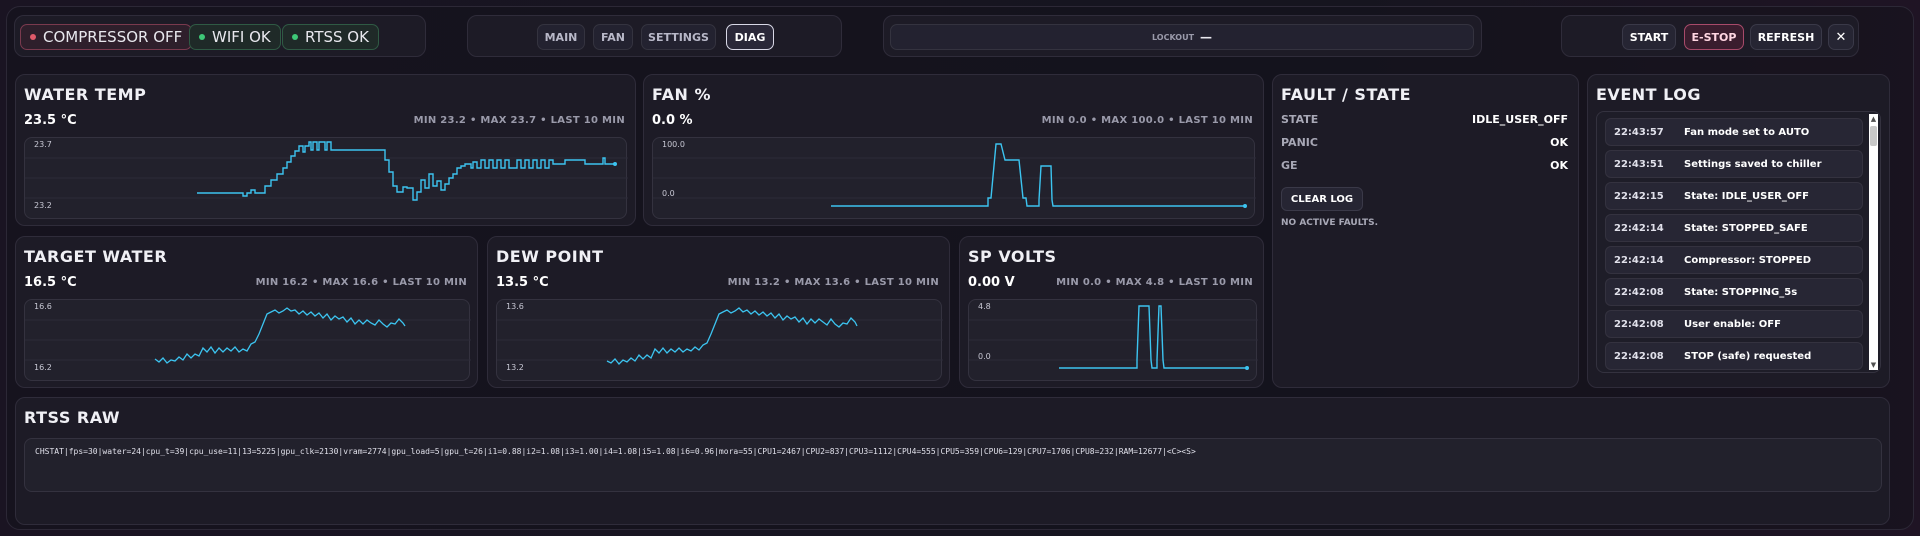 The image size is (1920, 536). What do you see at coordinates (1746, 228) in the screenshot?
I see `log-message: State: STOPPED_SAFE` at bounding box center [1746, 228].